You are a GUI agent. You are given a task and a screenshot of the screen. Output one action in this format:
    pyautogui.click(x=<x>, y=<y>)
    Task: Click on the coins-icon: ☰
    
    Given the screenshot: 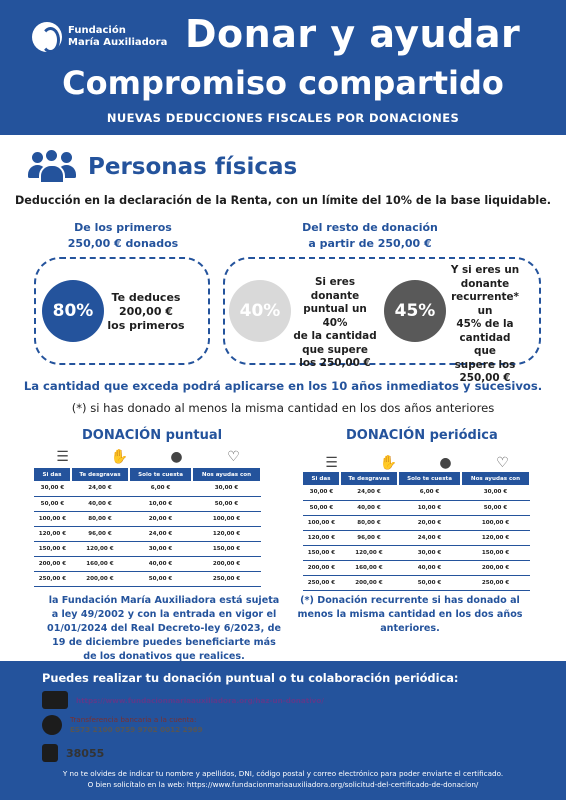 What is the action you would take?
    pyautogui.click(x=62, y=457)
    